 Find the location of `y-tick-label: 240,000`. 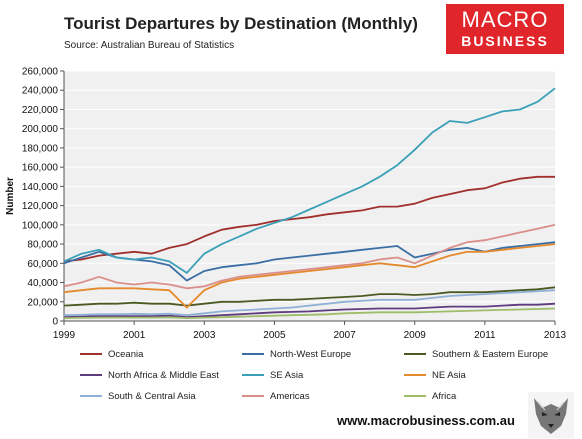

y-tick-label: 240,000 is located at coordinates (40, 91).